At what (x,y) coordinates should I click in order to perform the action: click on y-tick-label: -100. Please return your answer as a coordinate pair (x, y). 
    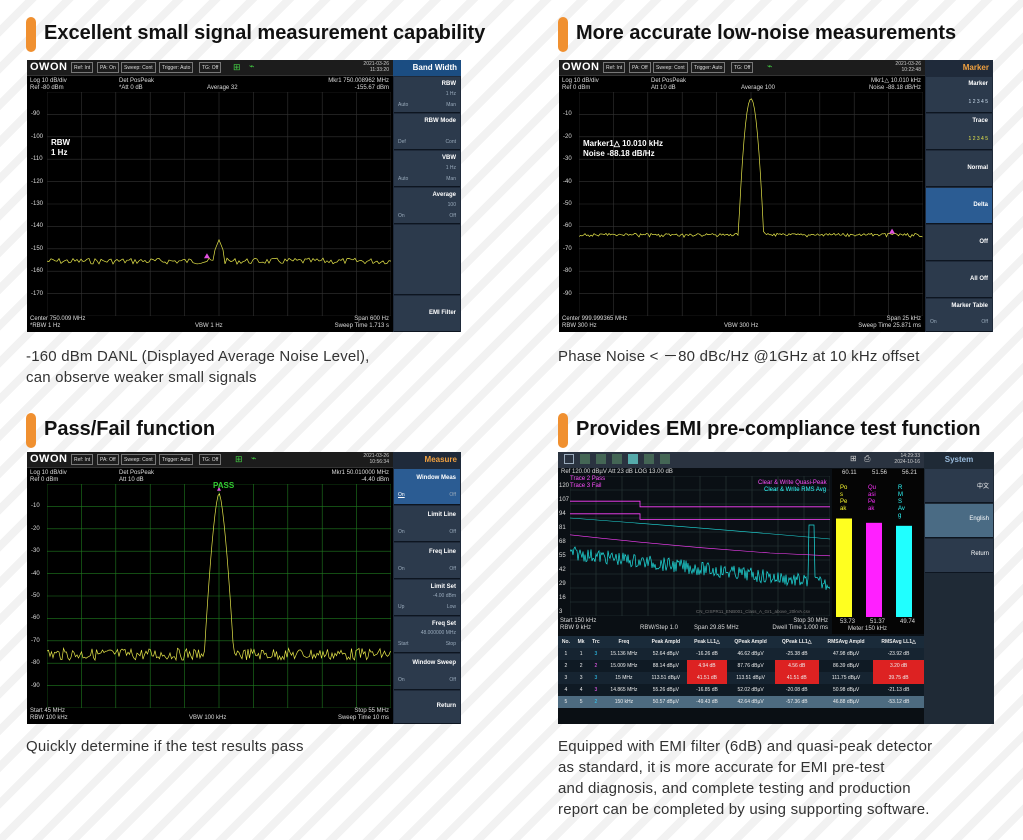
    Looking at the image, I should click on (37, 136).